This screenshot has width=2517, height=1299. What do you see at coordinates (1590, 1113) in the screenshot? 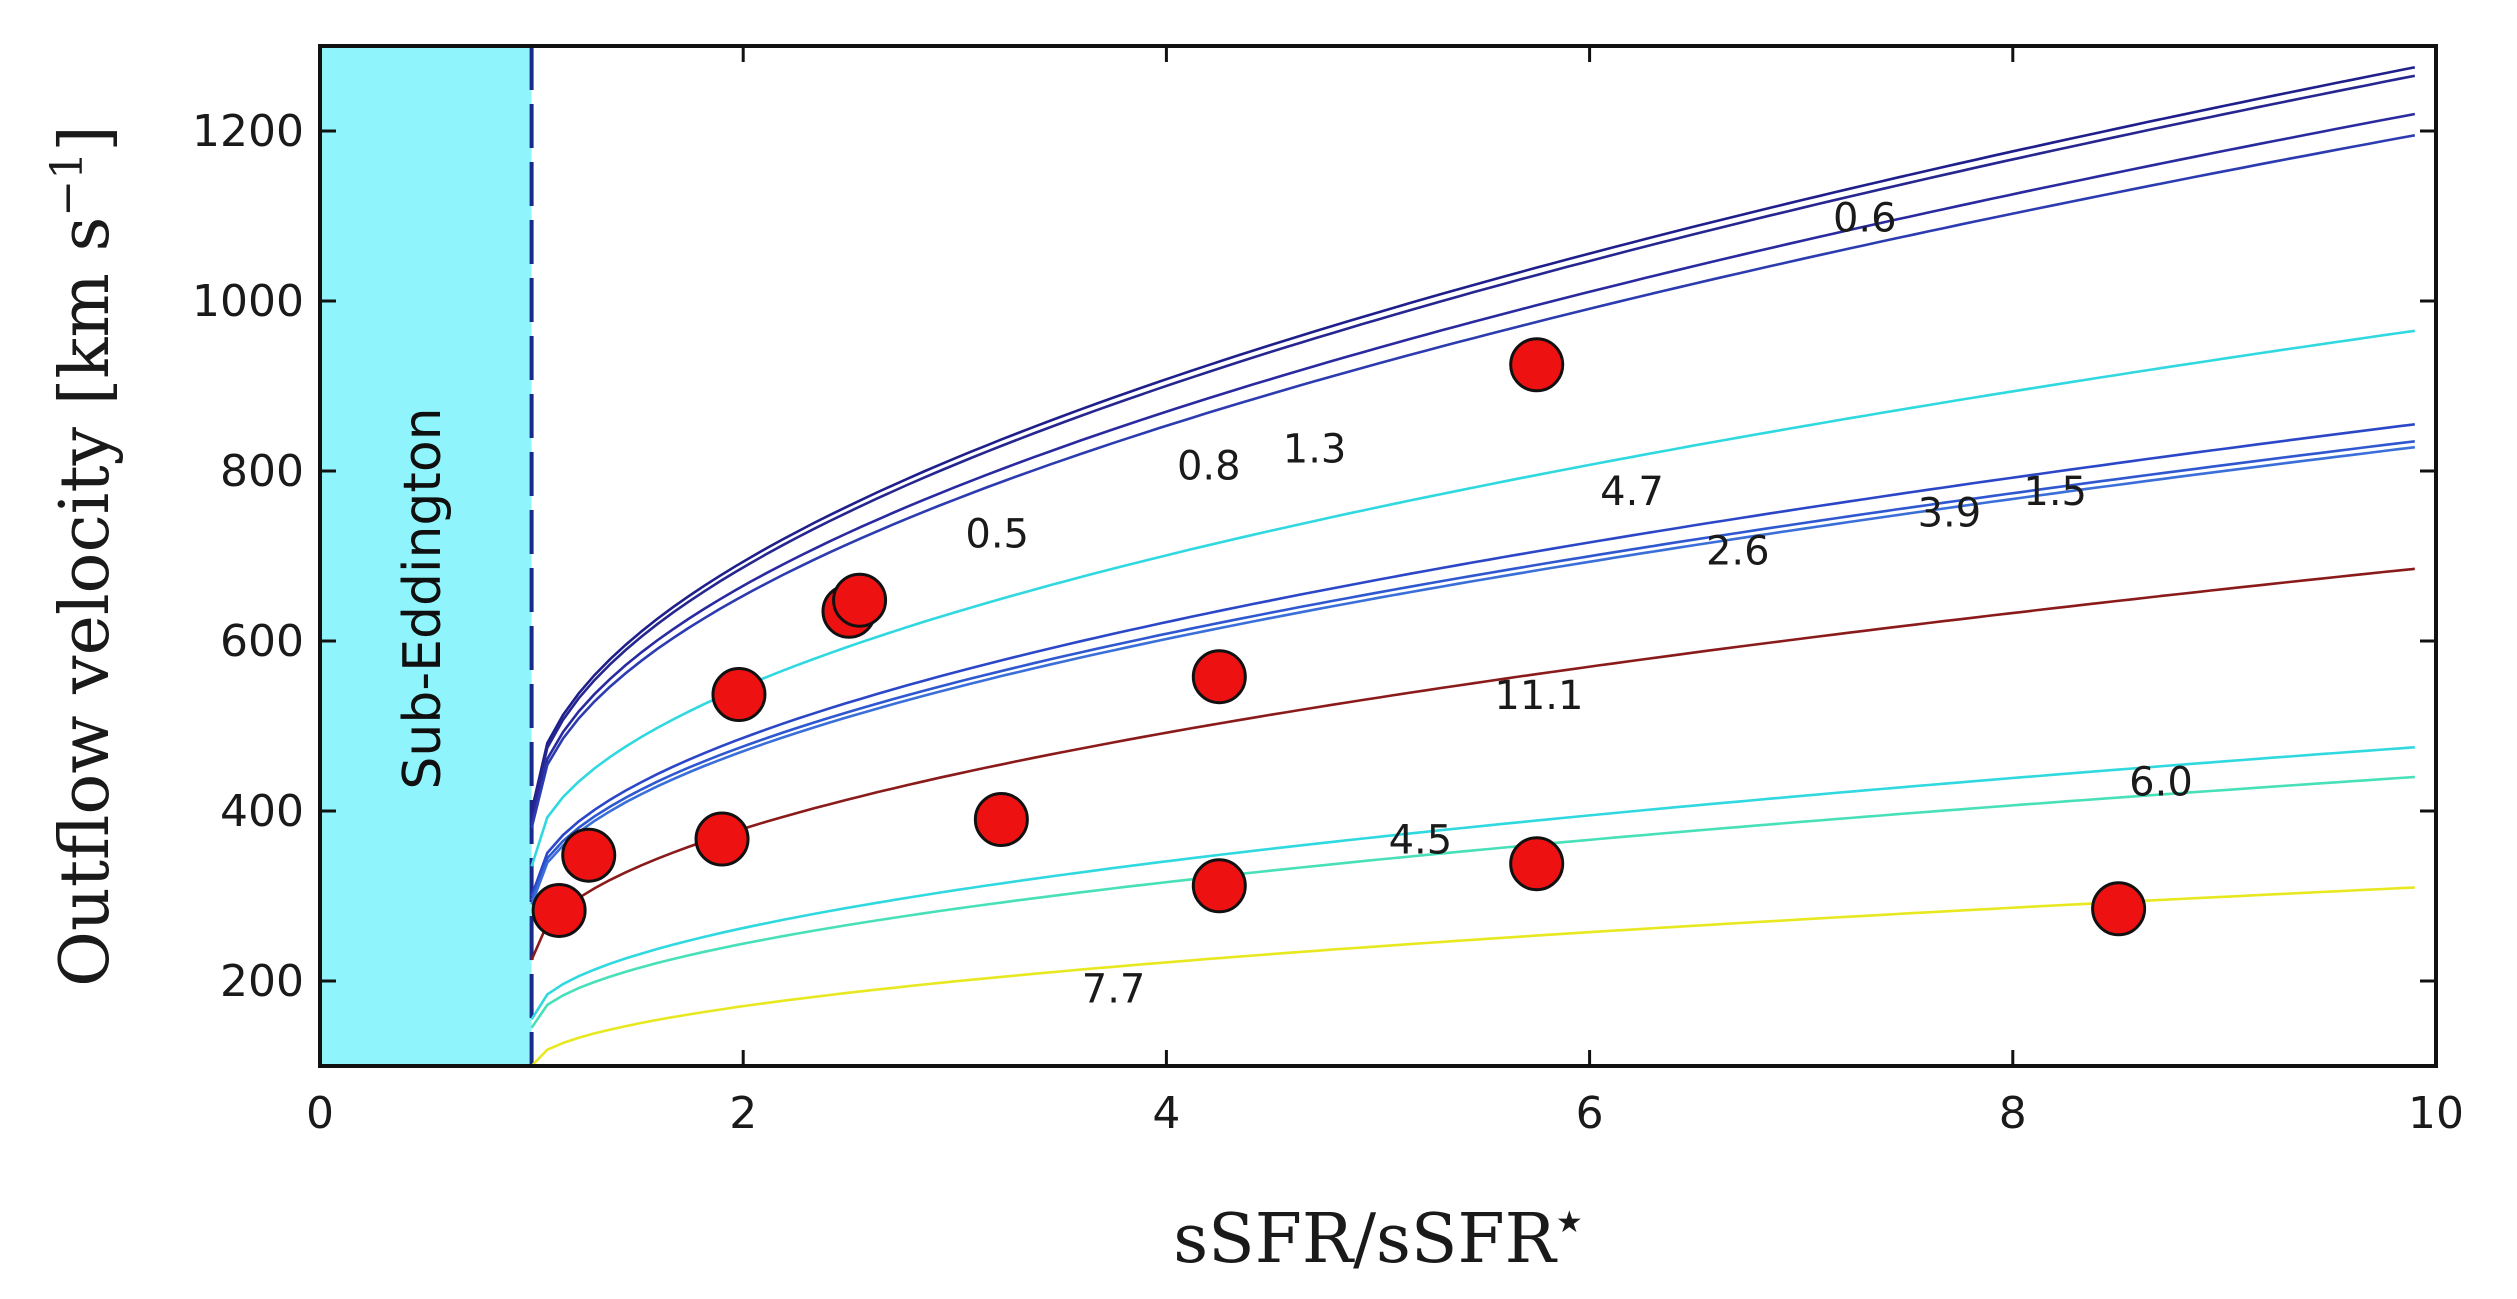
I see `x-tick-label: 6` at bounding box center [1590, 1113].